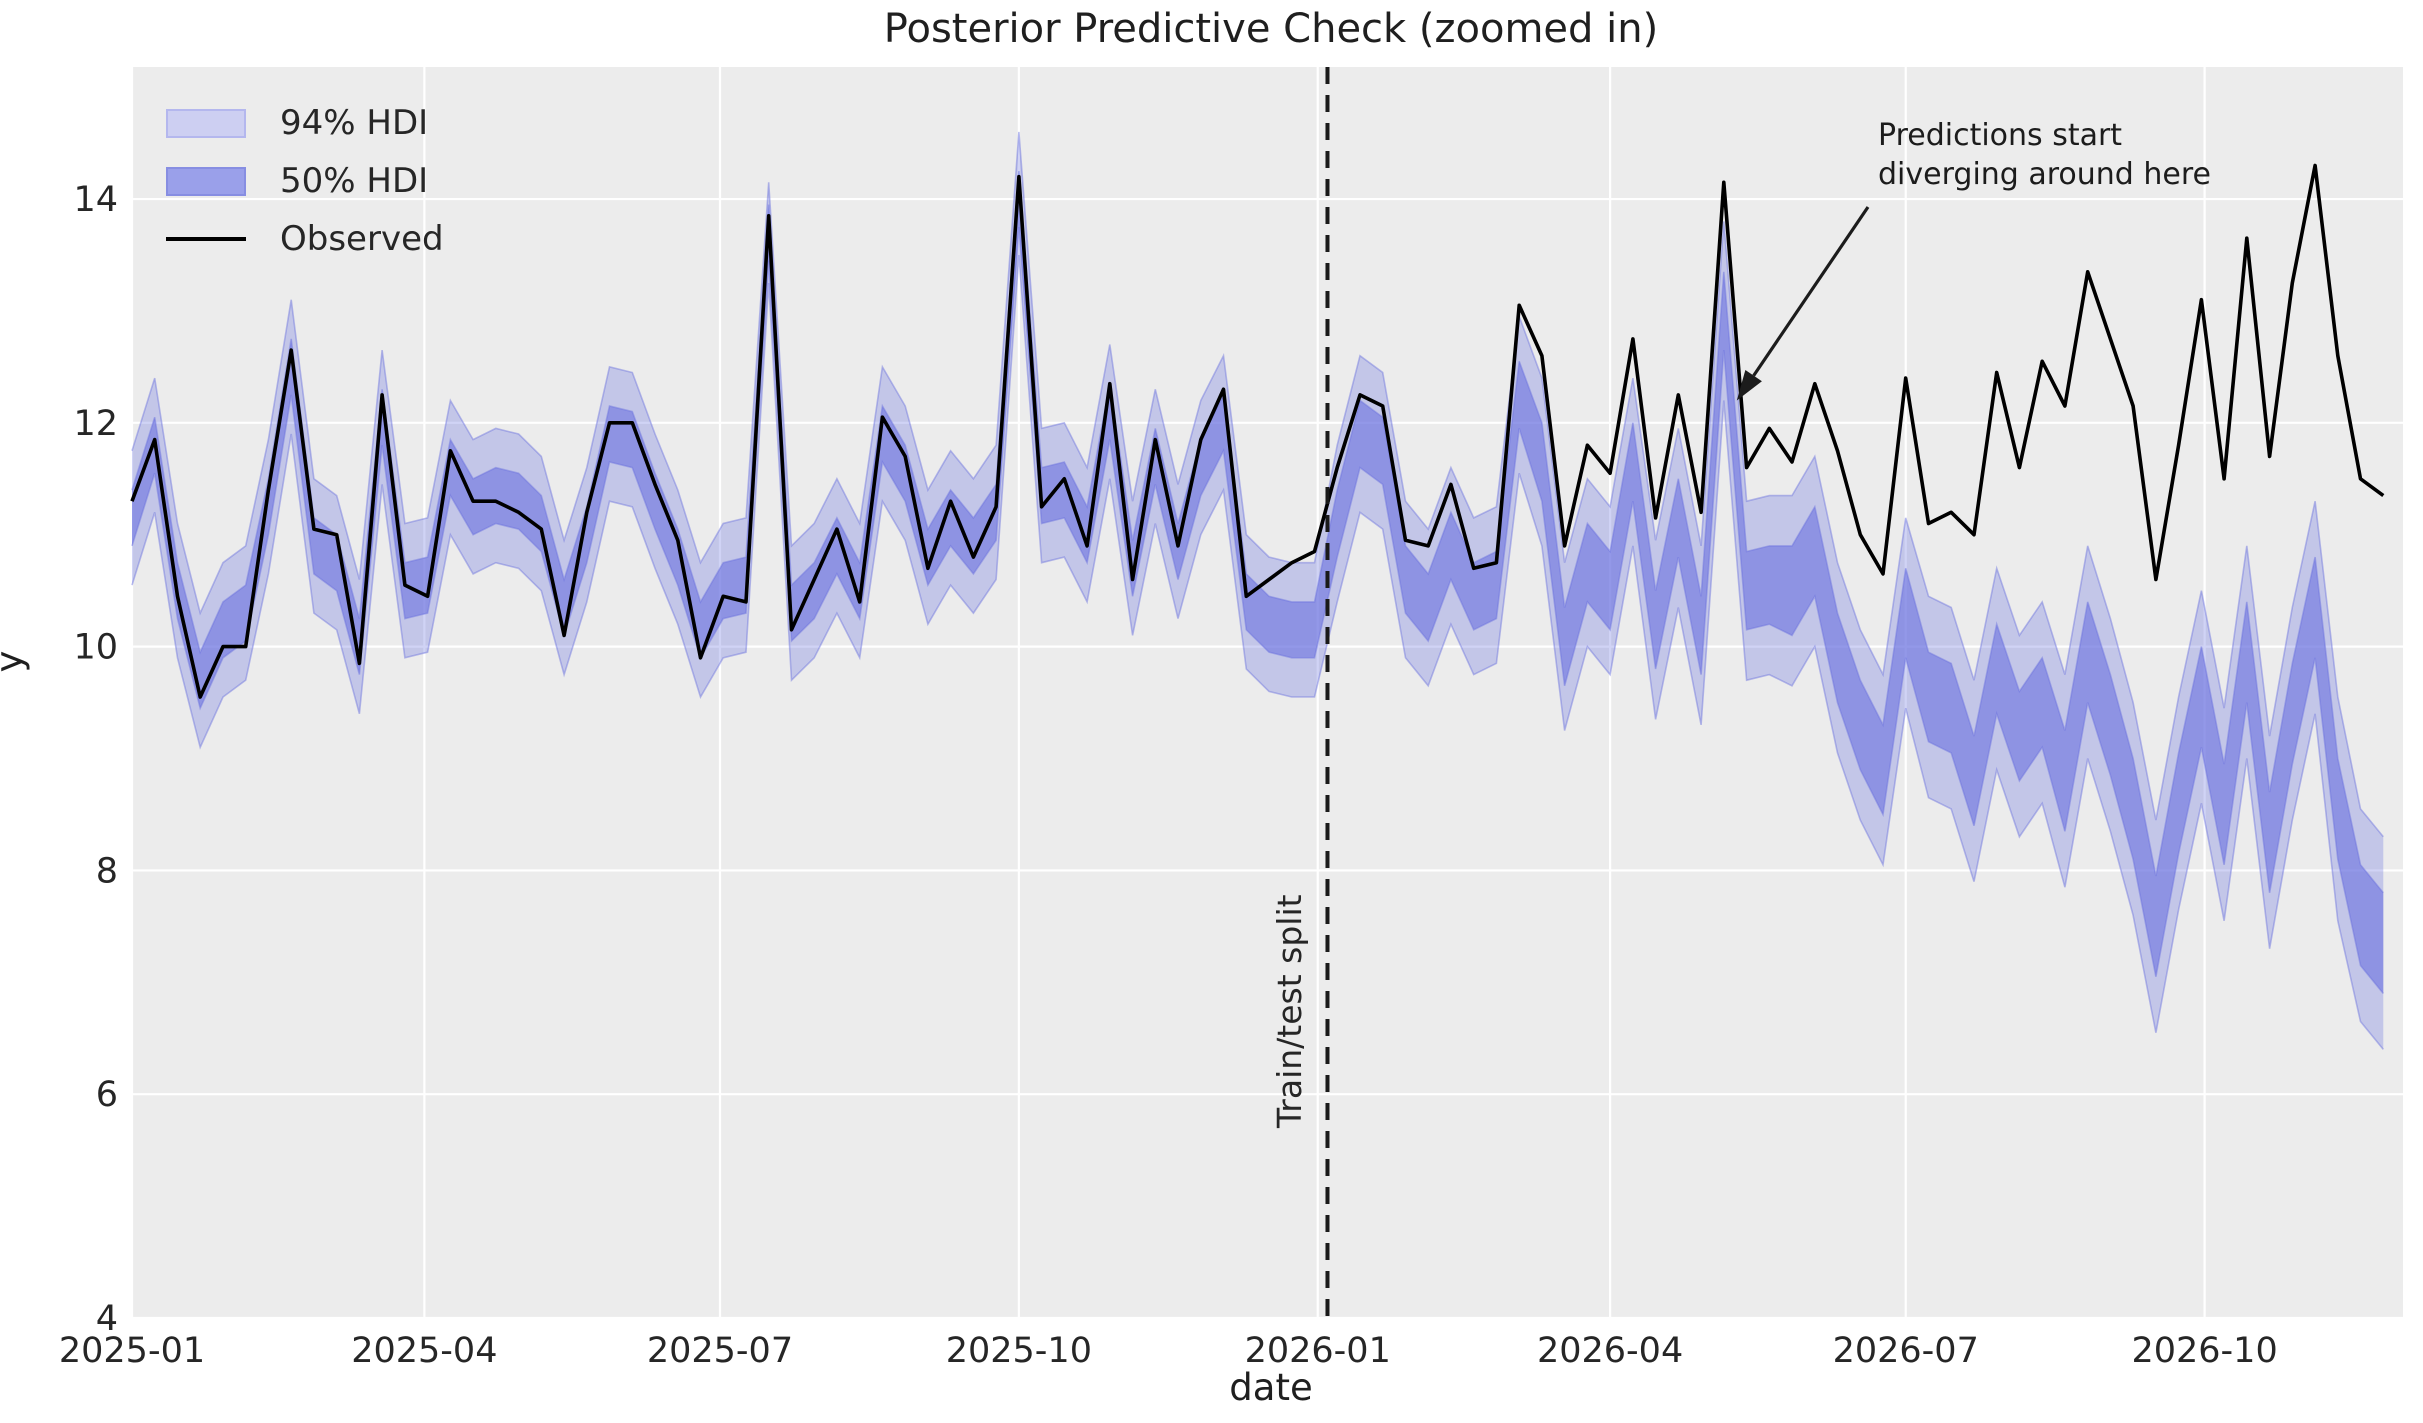 This screenshot has height=1423, width=2423. What do you see at coordinates (95, 200) in the screenshot?
I see `y-tick-label: 14` at bounding box center [95, 200].